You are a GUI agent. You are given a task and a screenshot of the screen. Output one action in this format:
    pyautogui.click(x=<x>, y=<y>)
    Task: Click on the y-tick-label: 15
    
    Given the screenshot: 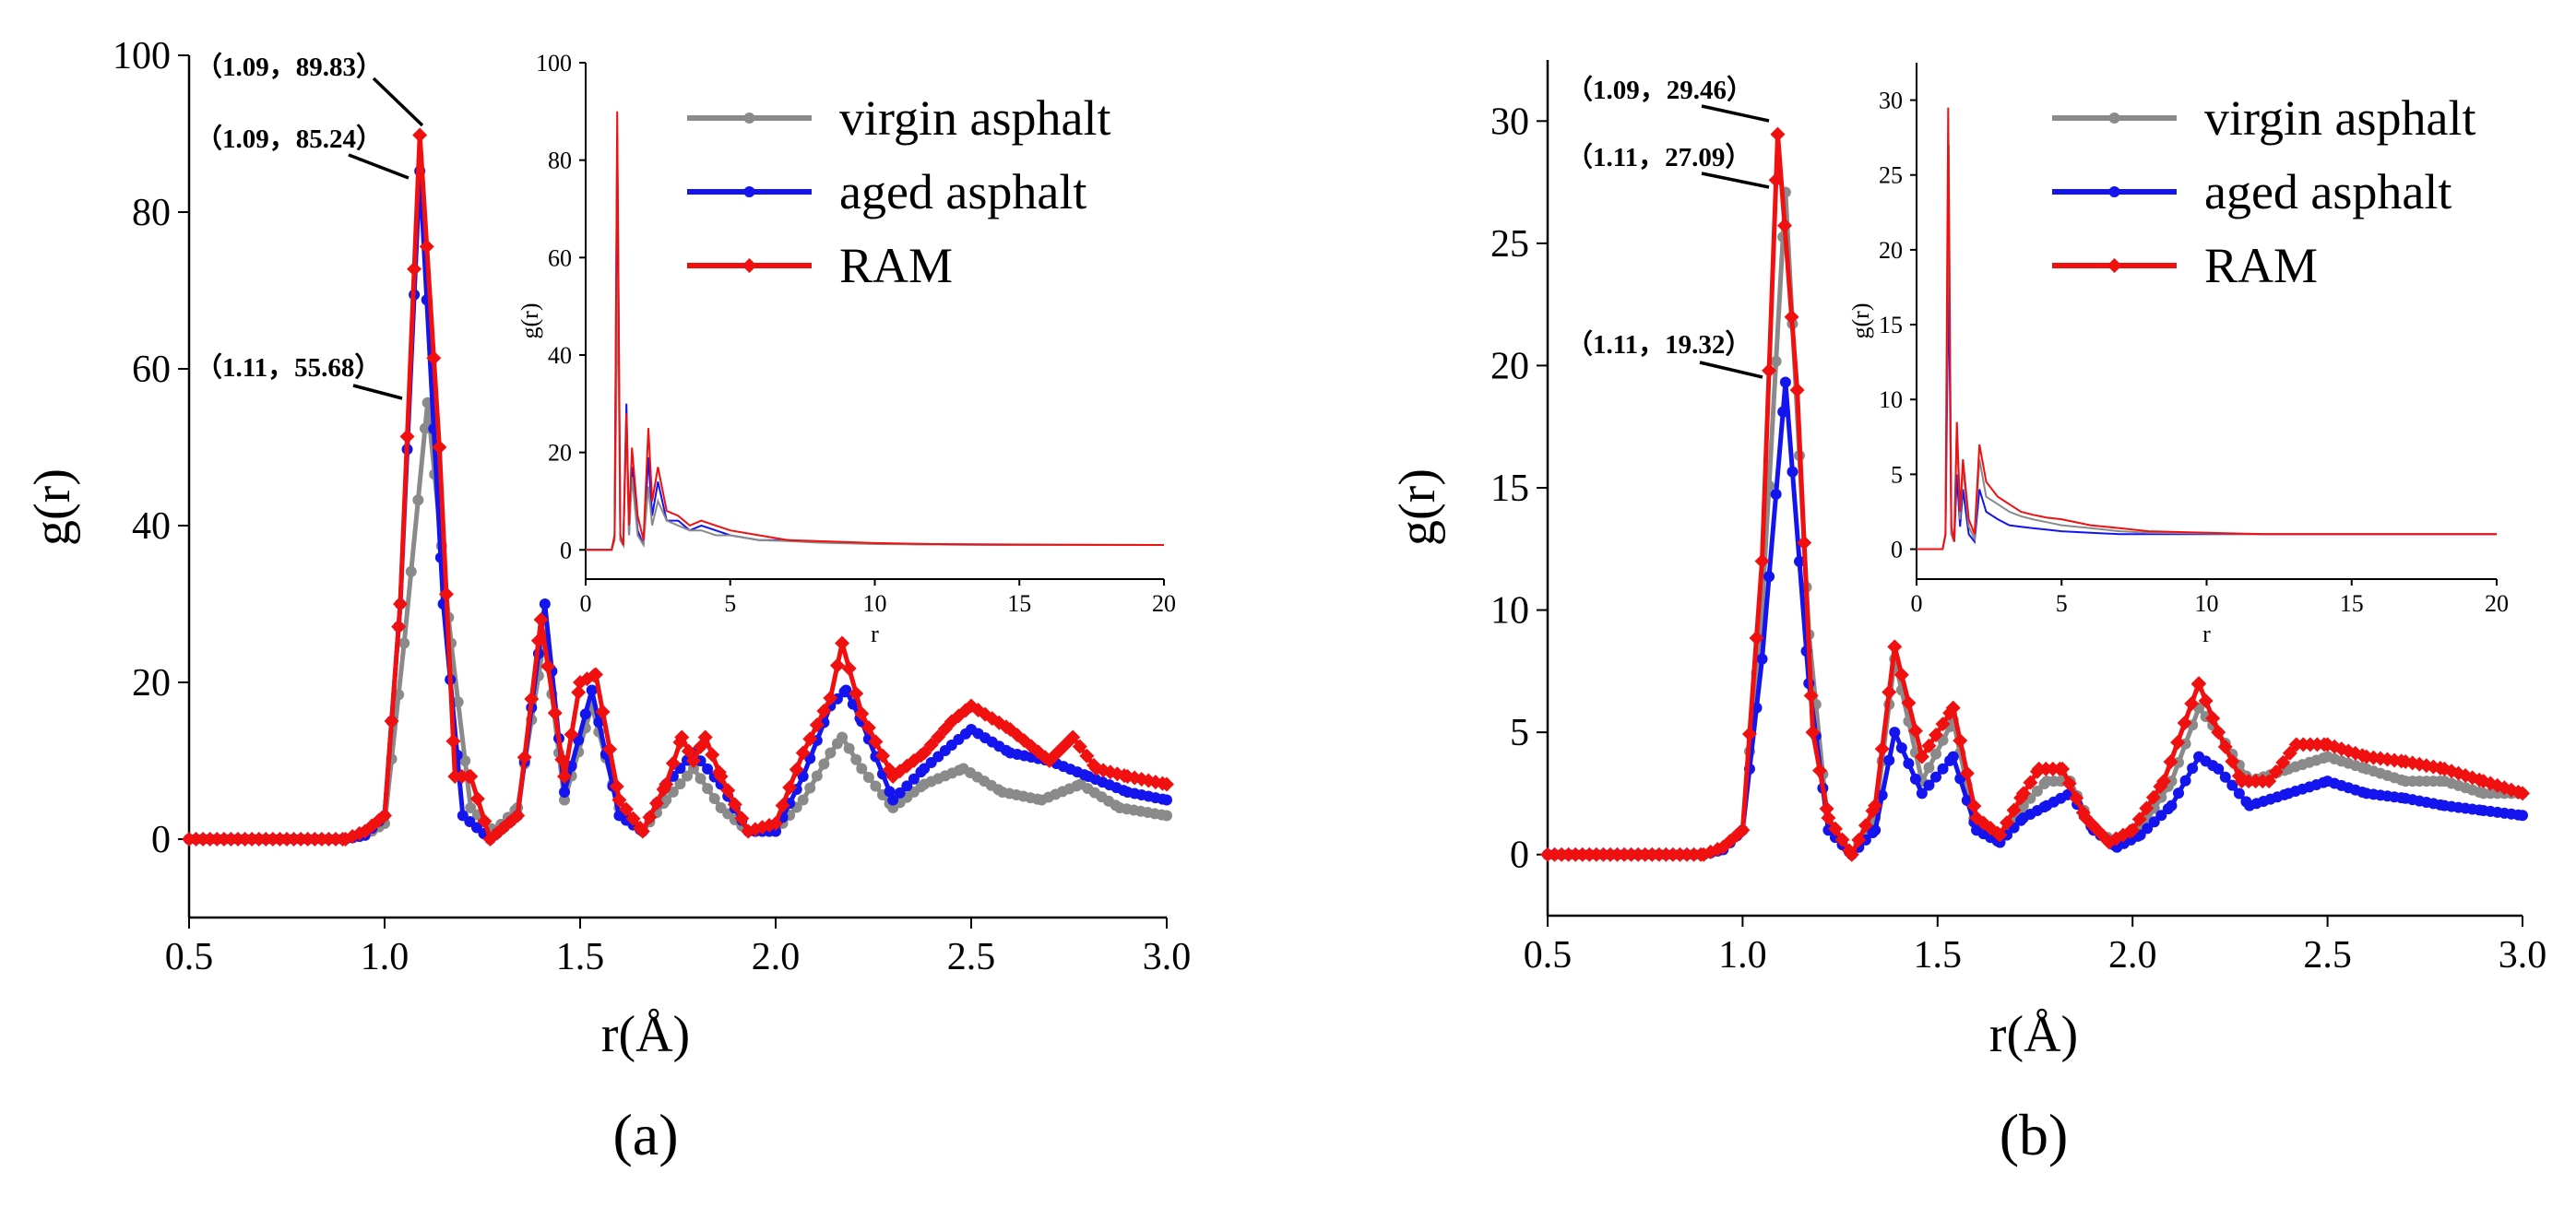 What is the action you would take?
    pyautogui.click(x=1509, y=489)
    